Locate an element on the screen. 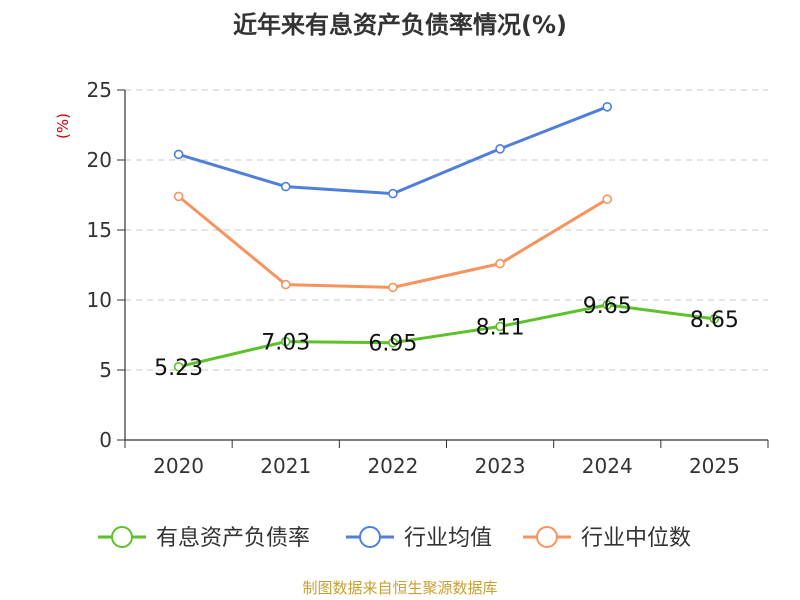  y-tick-label: 0 is located at coordinates (105, 440).